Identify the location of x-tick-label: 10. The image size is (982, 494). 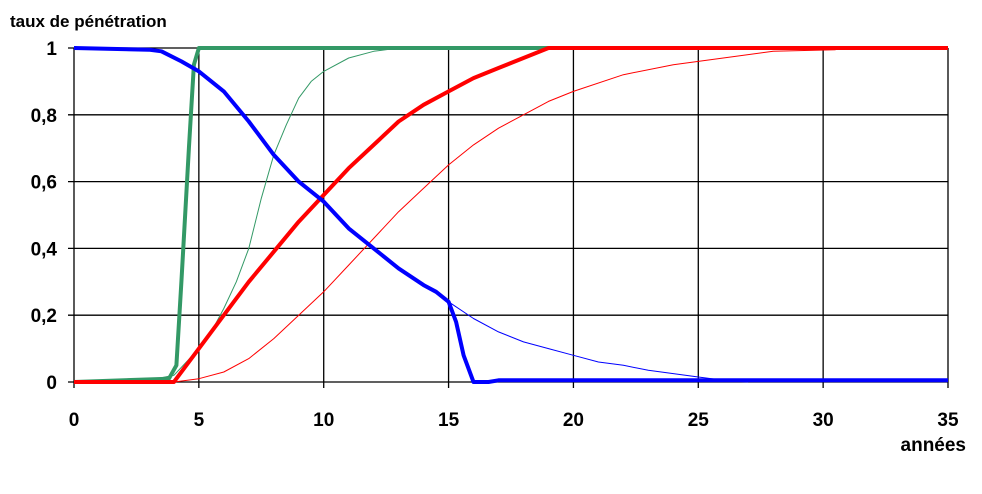
(323, 420).